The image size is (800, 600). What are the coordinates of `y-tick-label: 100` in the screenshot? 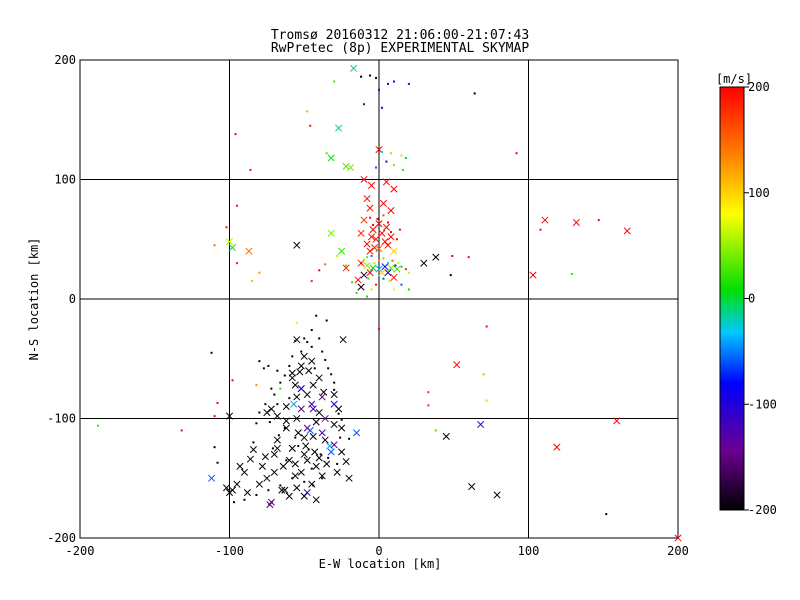 It's located at (65, 180).